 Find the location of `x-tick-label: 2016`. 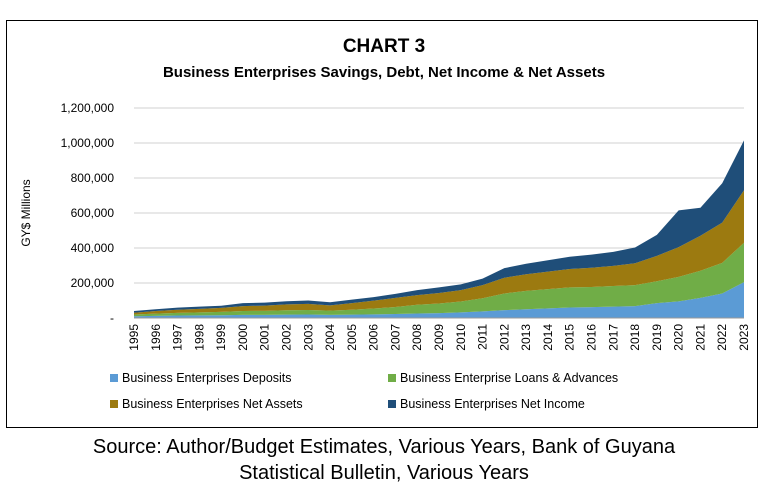

x-tick-label: 2016 is located at coordinates (592, 337).